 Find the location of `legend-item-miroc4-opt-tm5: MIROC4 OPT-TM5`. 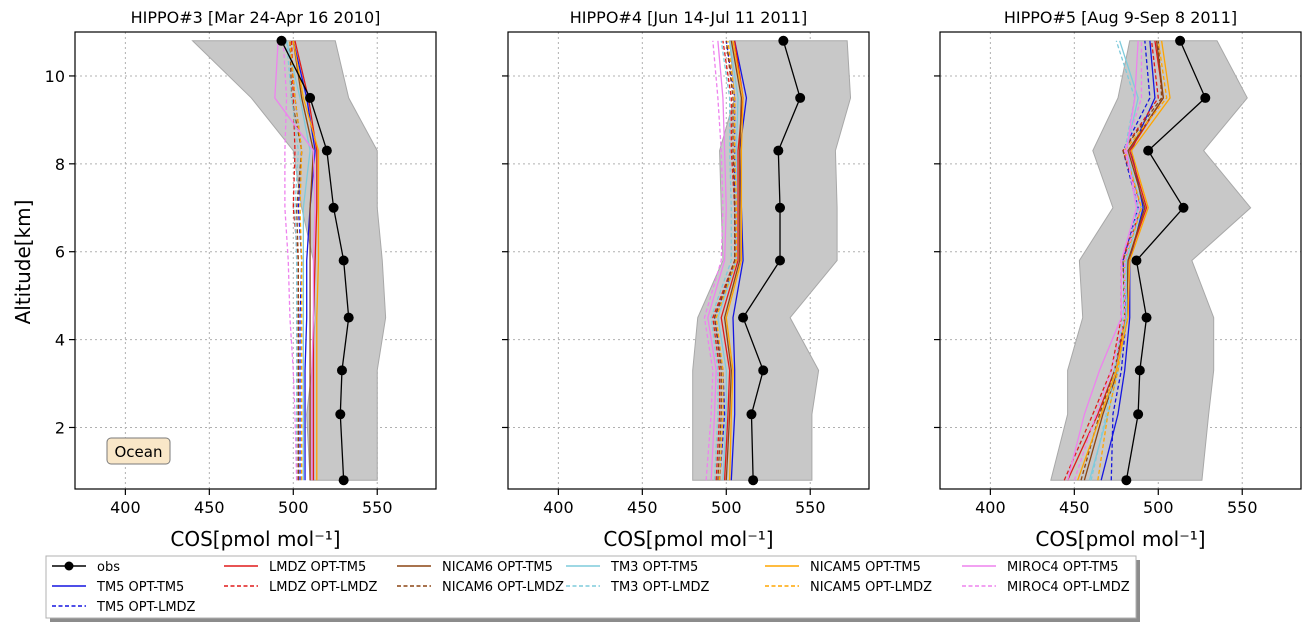

legend-item-miroc4-opt-tm5: MIROC4 OPT-TM5 is located at coordinates (1040, 567).